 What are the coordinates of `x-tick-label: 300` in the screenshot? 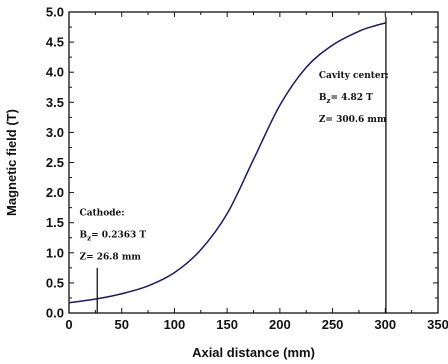 It's located at (385, 324).